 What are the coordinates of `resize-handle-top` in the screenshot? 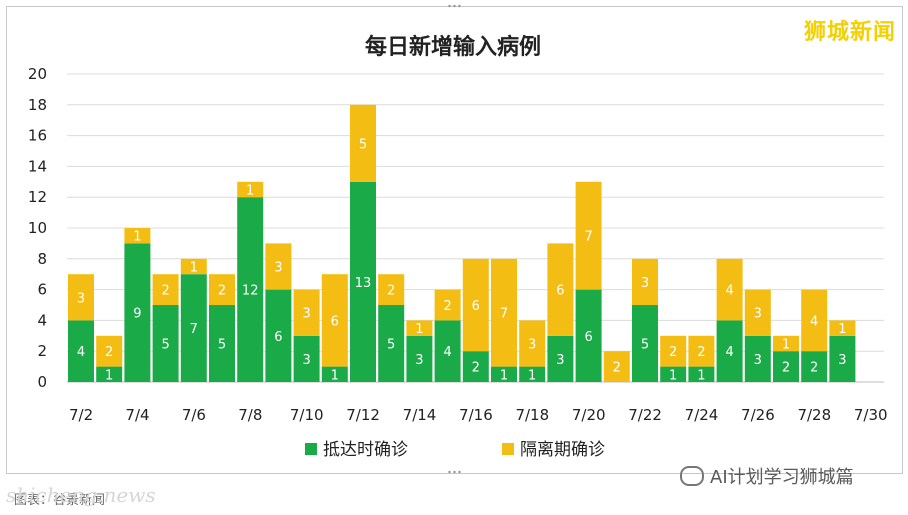 It's located at (454, 6).